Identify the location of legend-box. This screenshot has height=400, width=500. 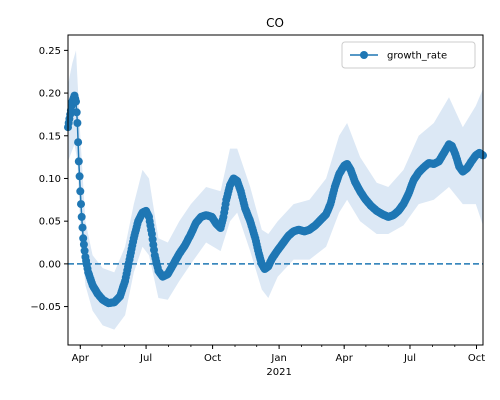
(408, 55).